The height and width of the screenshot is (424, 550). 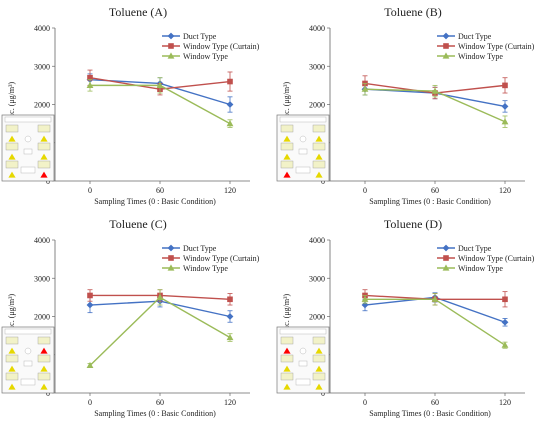 What do you see at coordinates (435, 322) in the screenshot?
I see `series-line` at bounding box center [435, 322].